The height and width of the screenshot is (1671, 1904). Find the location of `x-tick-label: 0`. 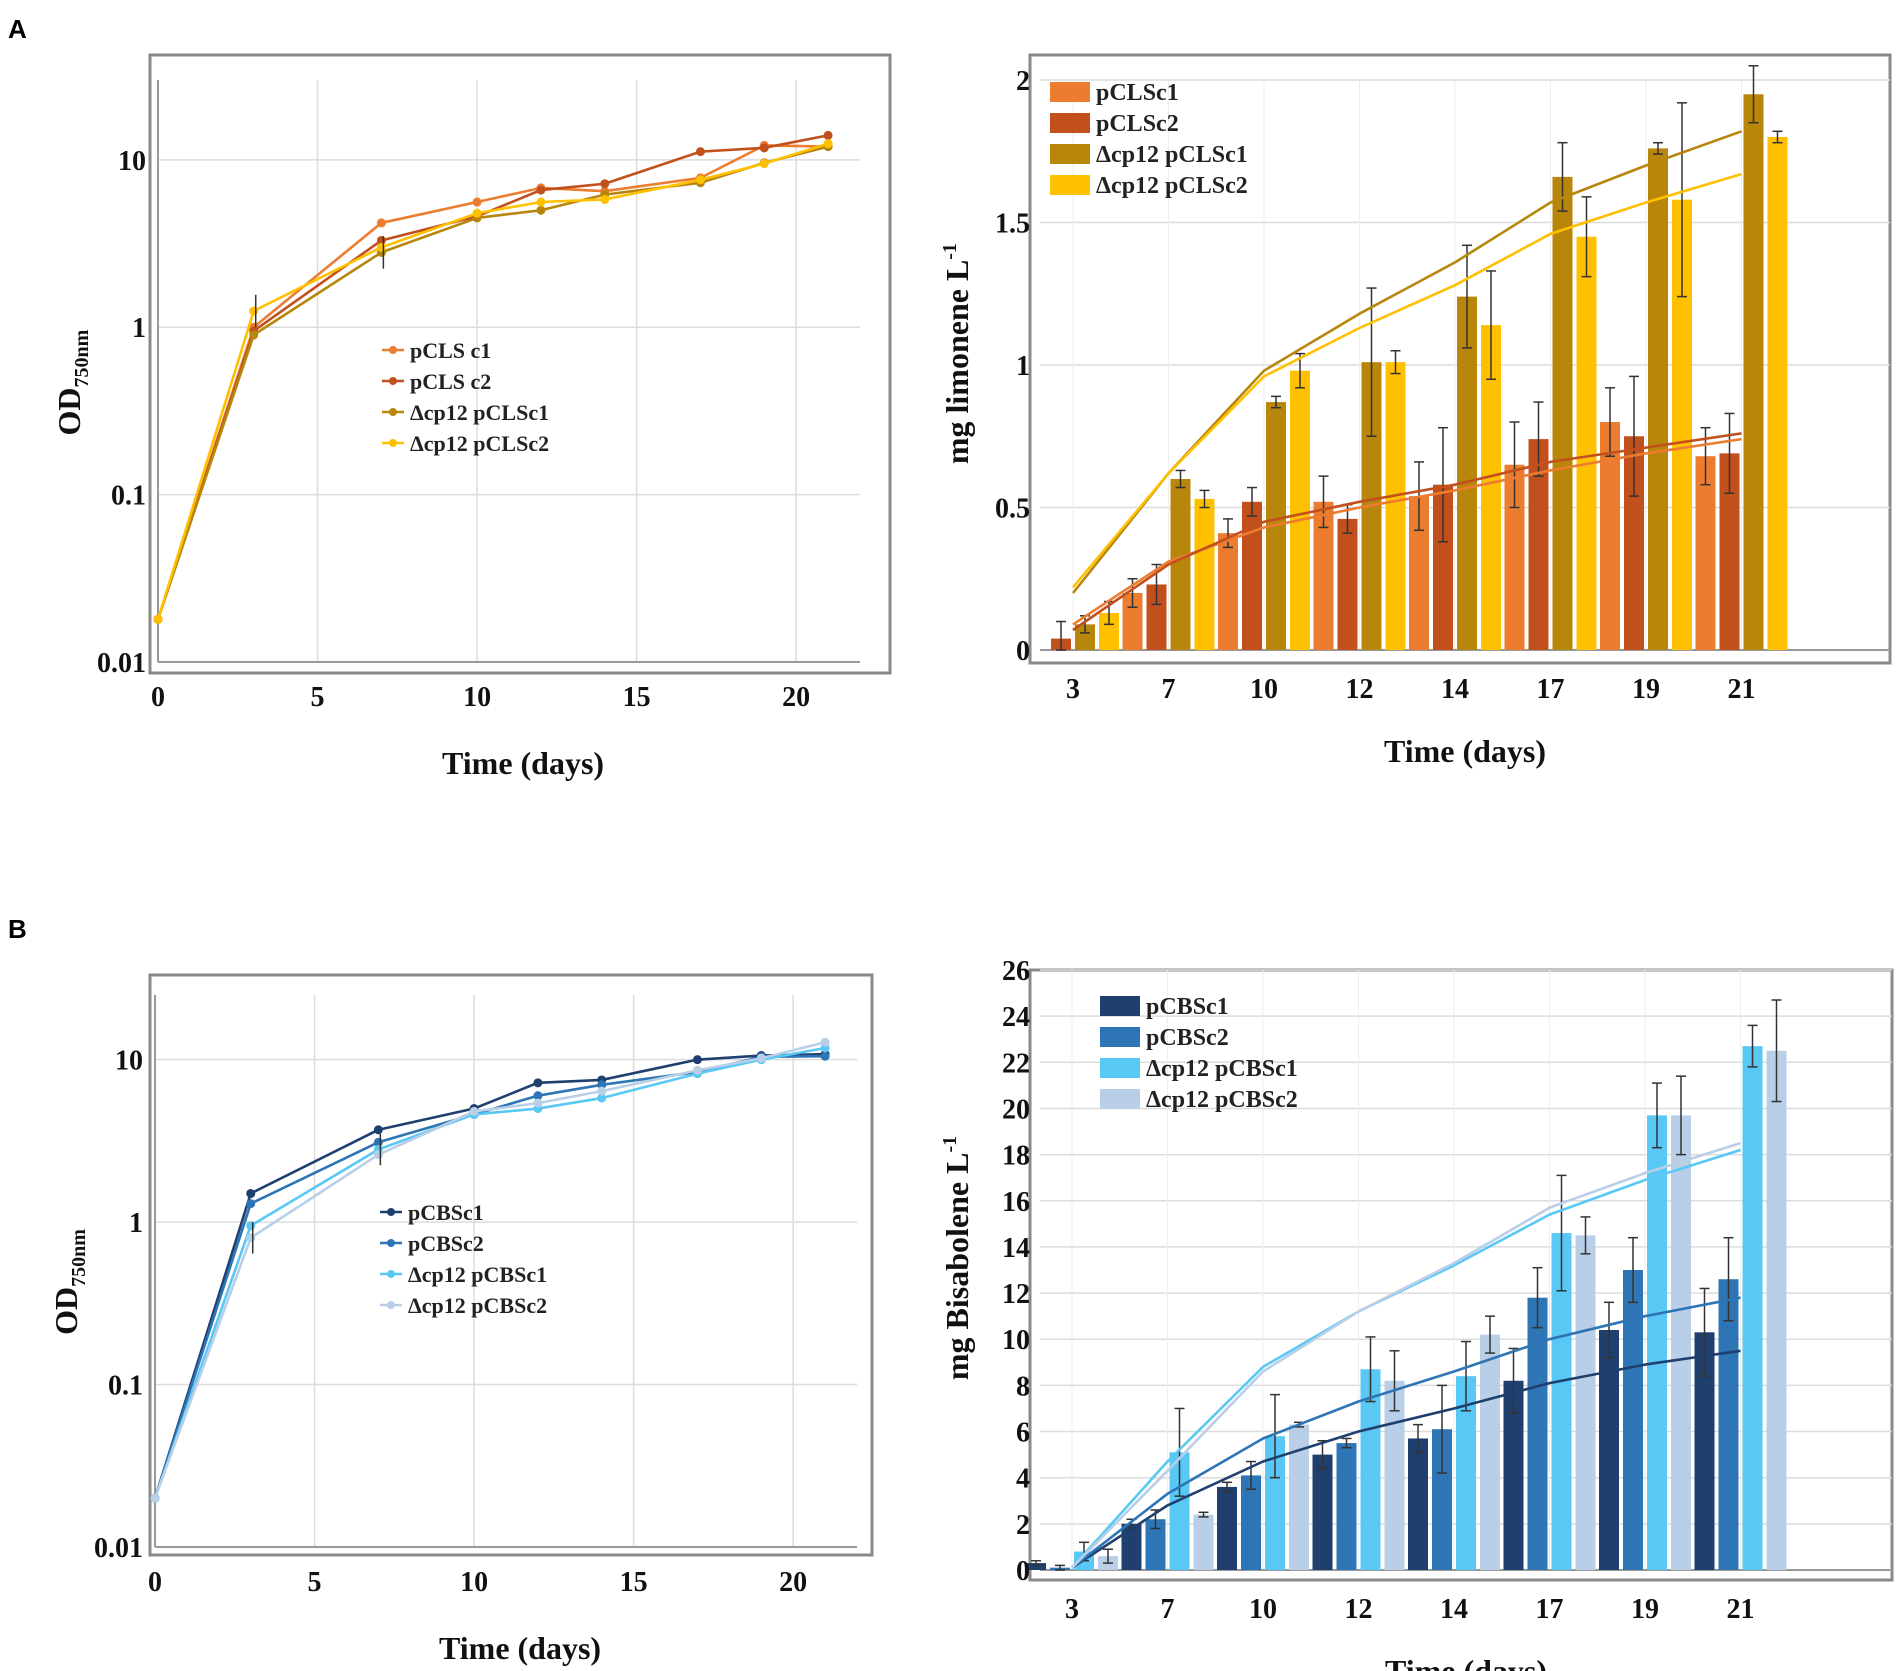

x-tick-label: 0 is located at coordinates (155, 1582).